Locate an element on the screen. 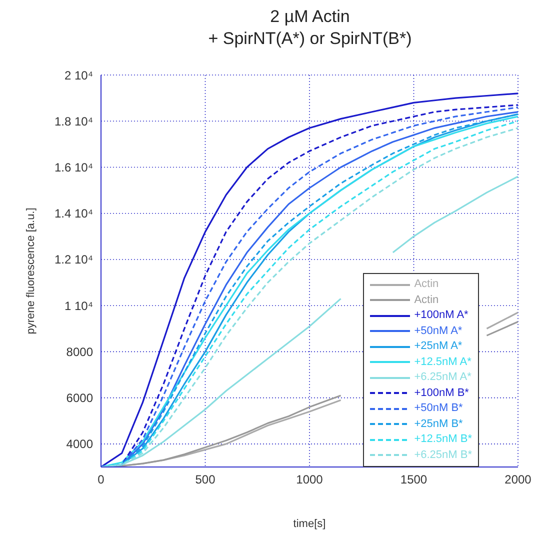 The width and height of the screenshot is (539, 535). legend-label: +25nM B* is located at coordinates (438, 424).